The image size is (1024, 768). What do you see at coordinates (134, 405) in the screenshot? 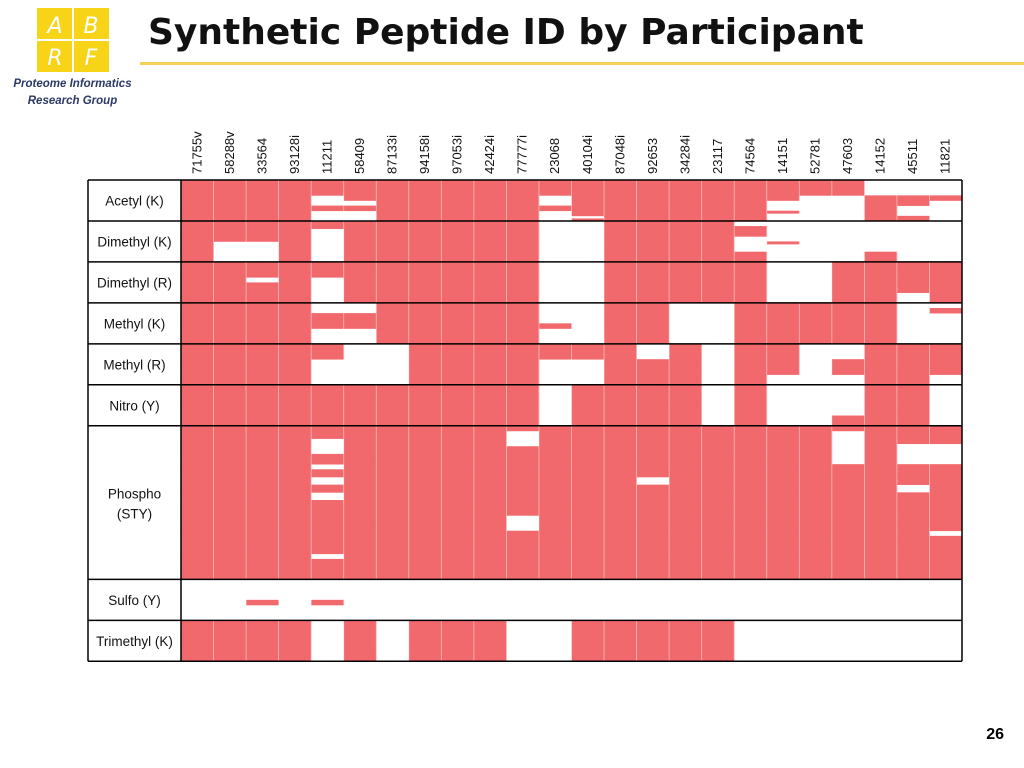
I see `category-label: Nitro (Y)` at bounding box center [134, 405].